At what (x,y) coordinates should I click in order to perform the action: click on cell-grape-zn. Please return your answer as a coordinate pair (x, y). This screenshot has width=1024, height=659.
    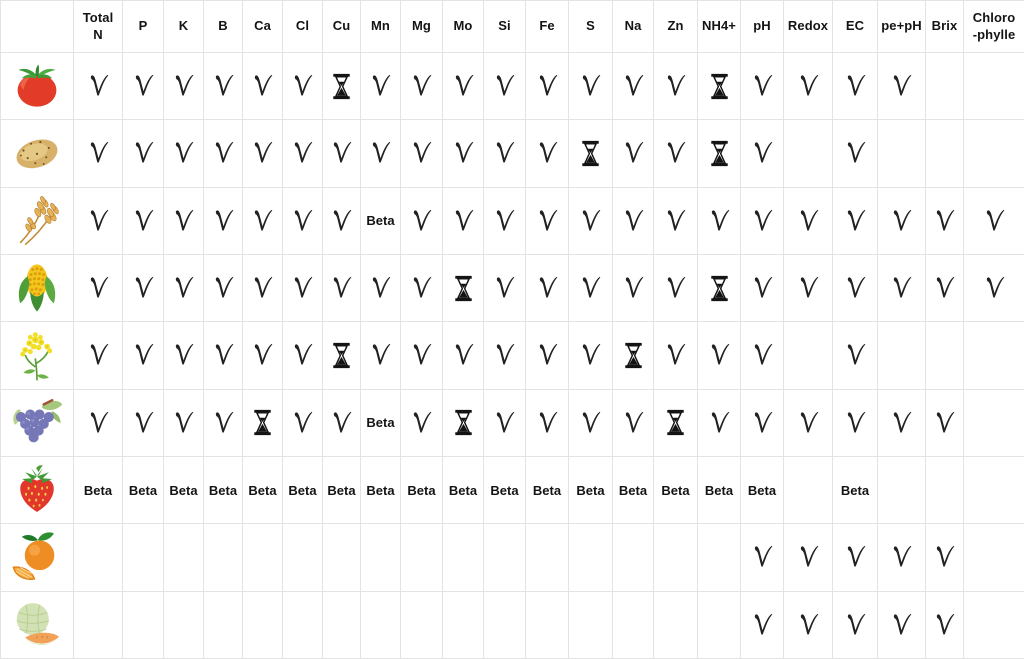
    Looking at the image, I should click on (676, 423).